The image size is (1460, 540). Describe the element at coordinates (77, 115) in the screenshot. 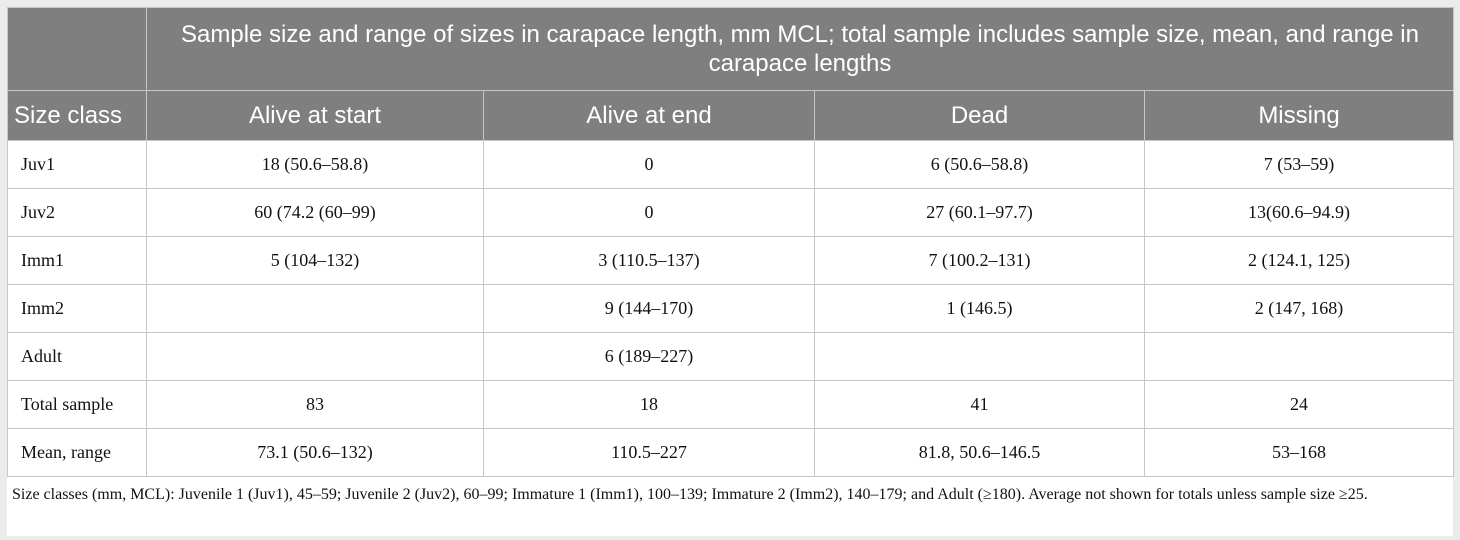

I see `column-header-size-class: Size class` at that location.